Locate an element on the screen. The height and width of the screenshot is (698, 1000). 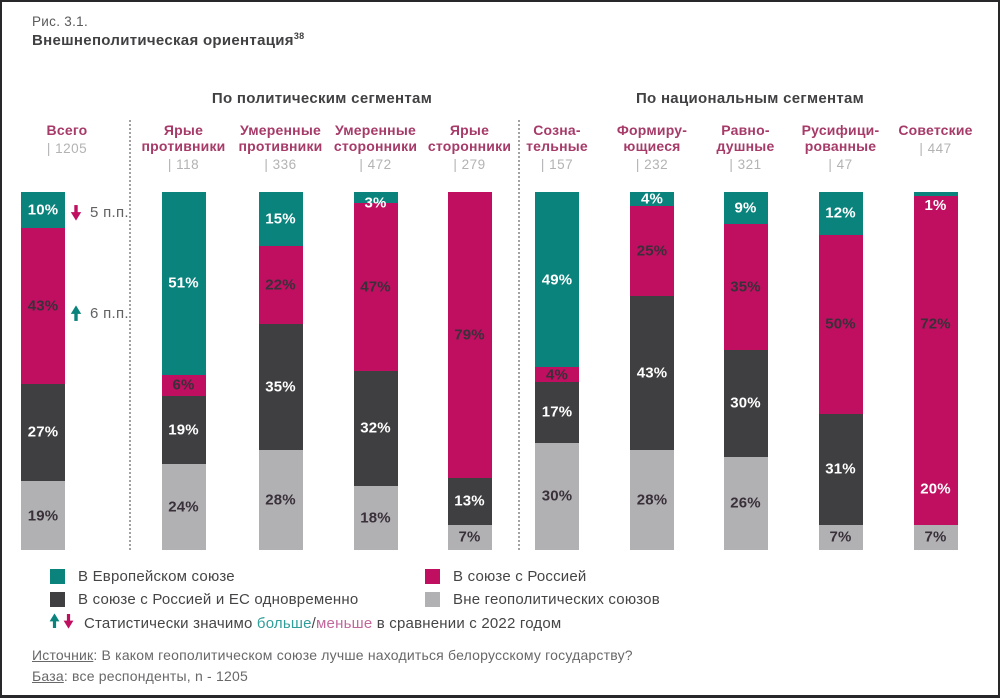
increase-annotation: 6 п.п. is located at coordinates (99, 313).